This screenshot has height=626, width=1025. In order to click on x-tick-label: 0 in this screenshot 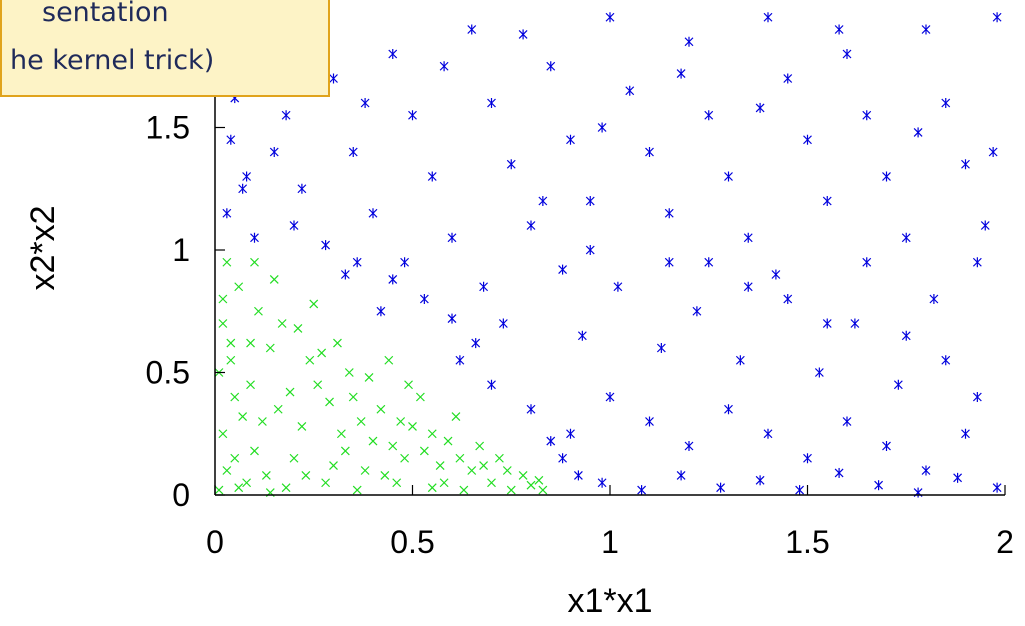, I will do `click(215, 542)`.